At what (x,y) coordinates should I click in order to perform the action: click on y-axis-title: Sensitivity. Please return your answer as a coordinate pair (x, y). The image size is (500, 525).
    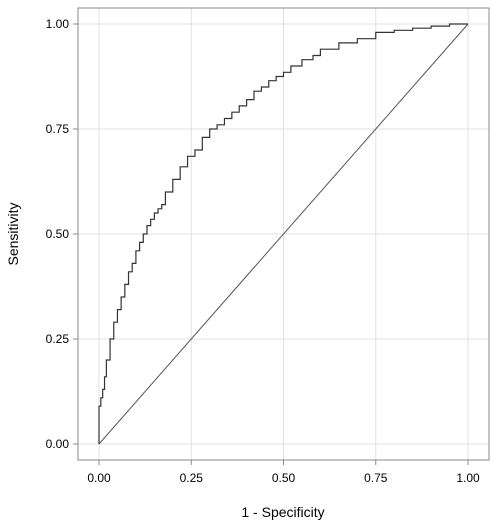
    Looking at the image, I should click on (13, 233).